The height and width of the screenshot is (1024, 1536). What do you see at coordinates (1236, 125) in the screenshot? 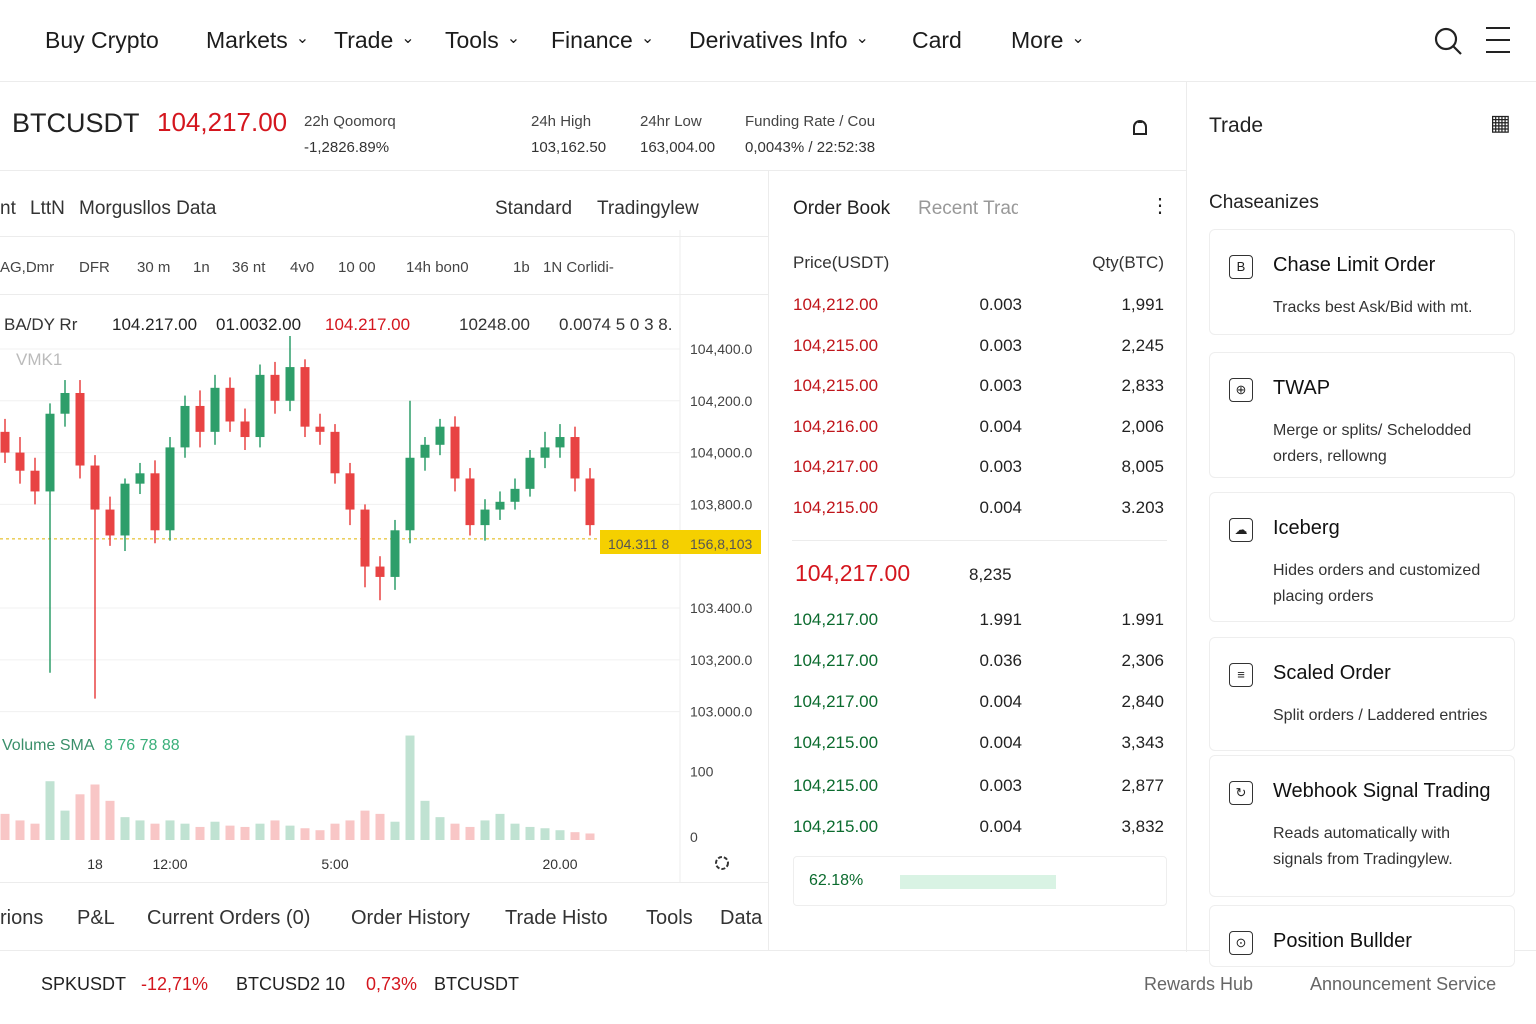
I see `panel-title: Trade` at bounding box center [1236, 125].